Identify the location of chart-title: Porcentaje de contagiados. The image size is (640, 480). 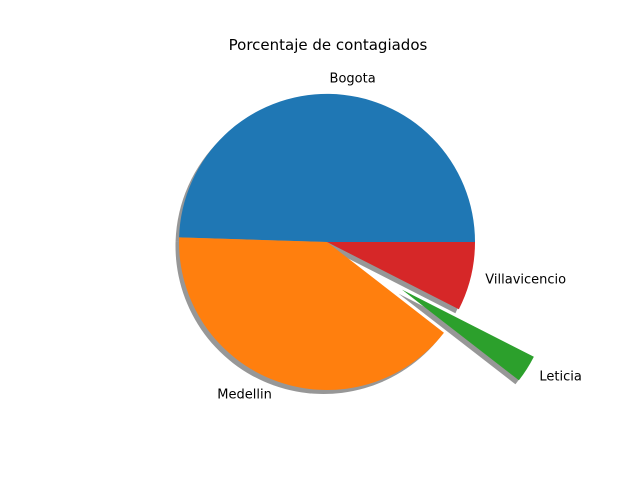
(328, 45).